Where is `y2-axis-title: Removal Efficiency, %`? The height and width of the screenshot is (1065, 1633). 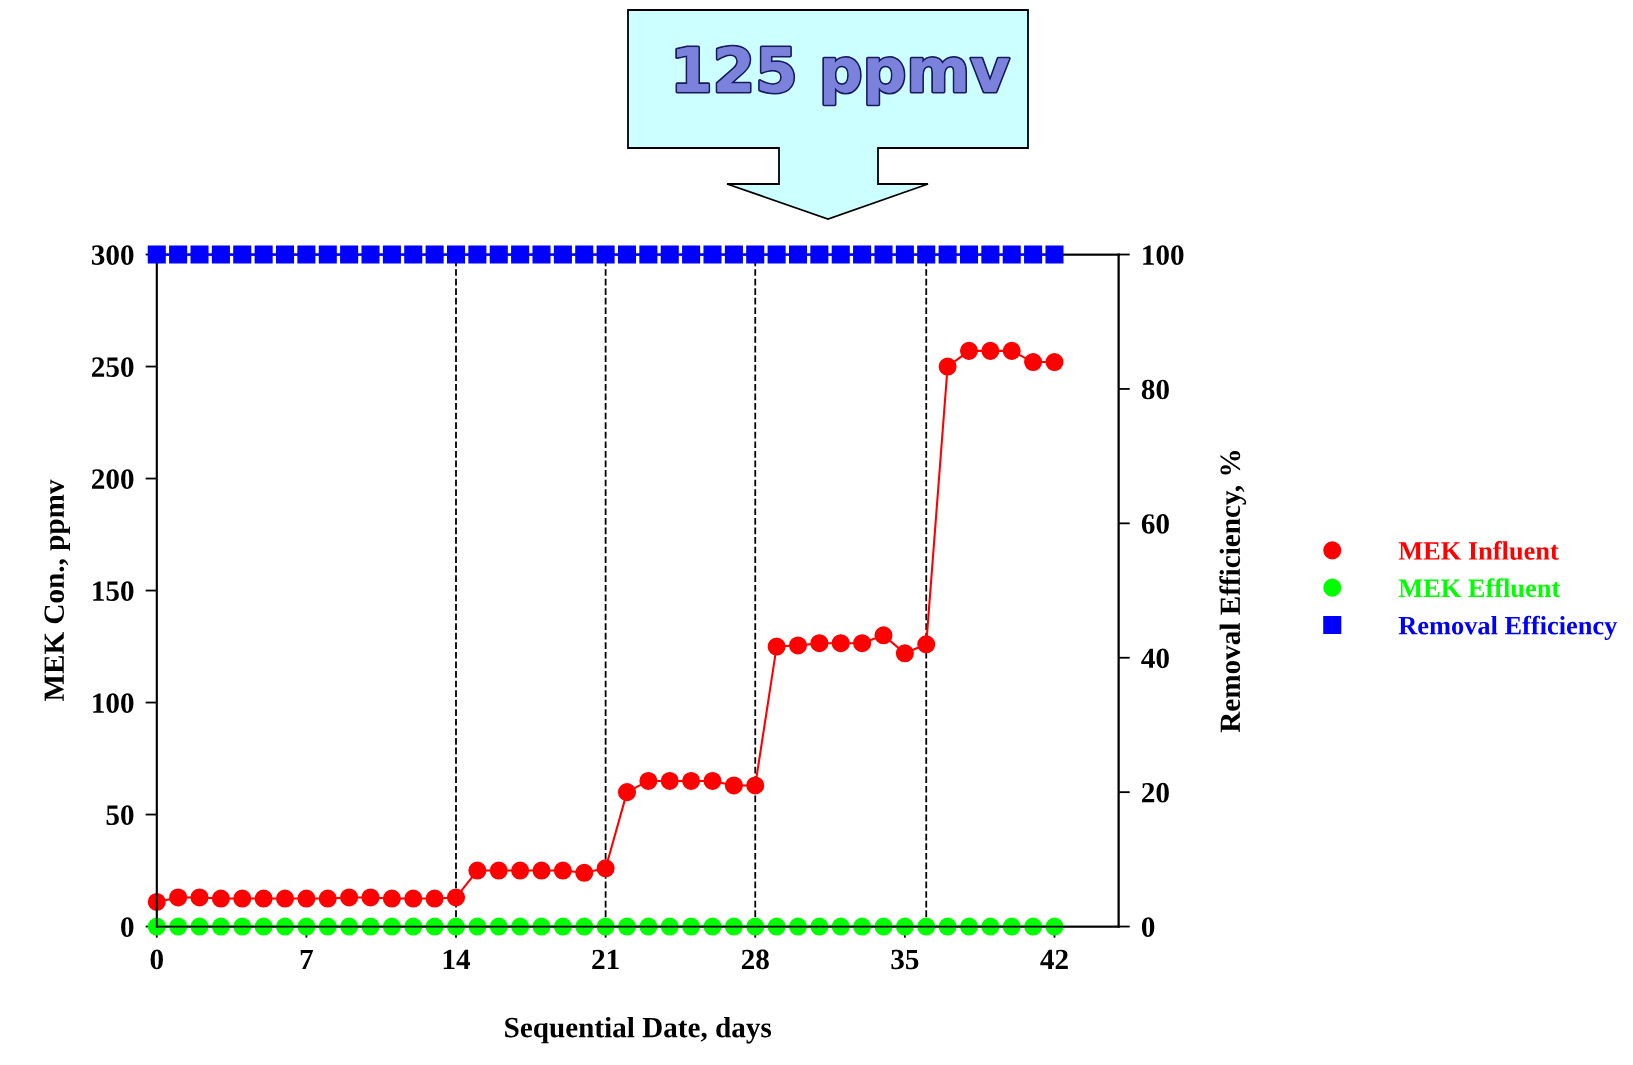
y2-axis-title: Removal Efficiency, % is located at coordinates (1233, 592).